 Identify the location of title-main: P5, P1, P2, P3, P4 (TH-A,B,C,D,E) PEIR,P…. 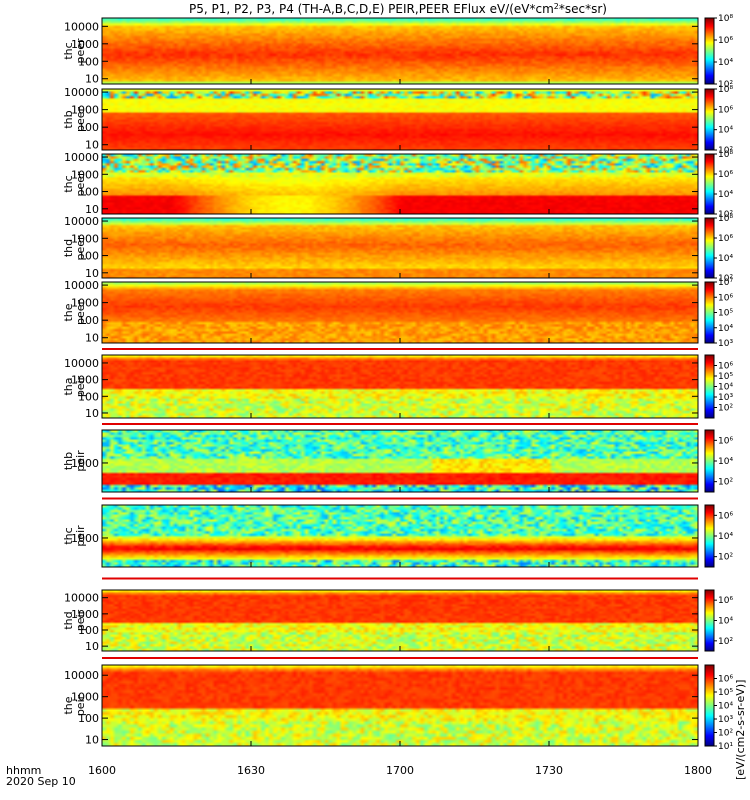
(371, 9).